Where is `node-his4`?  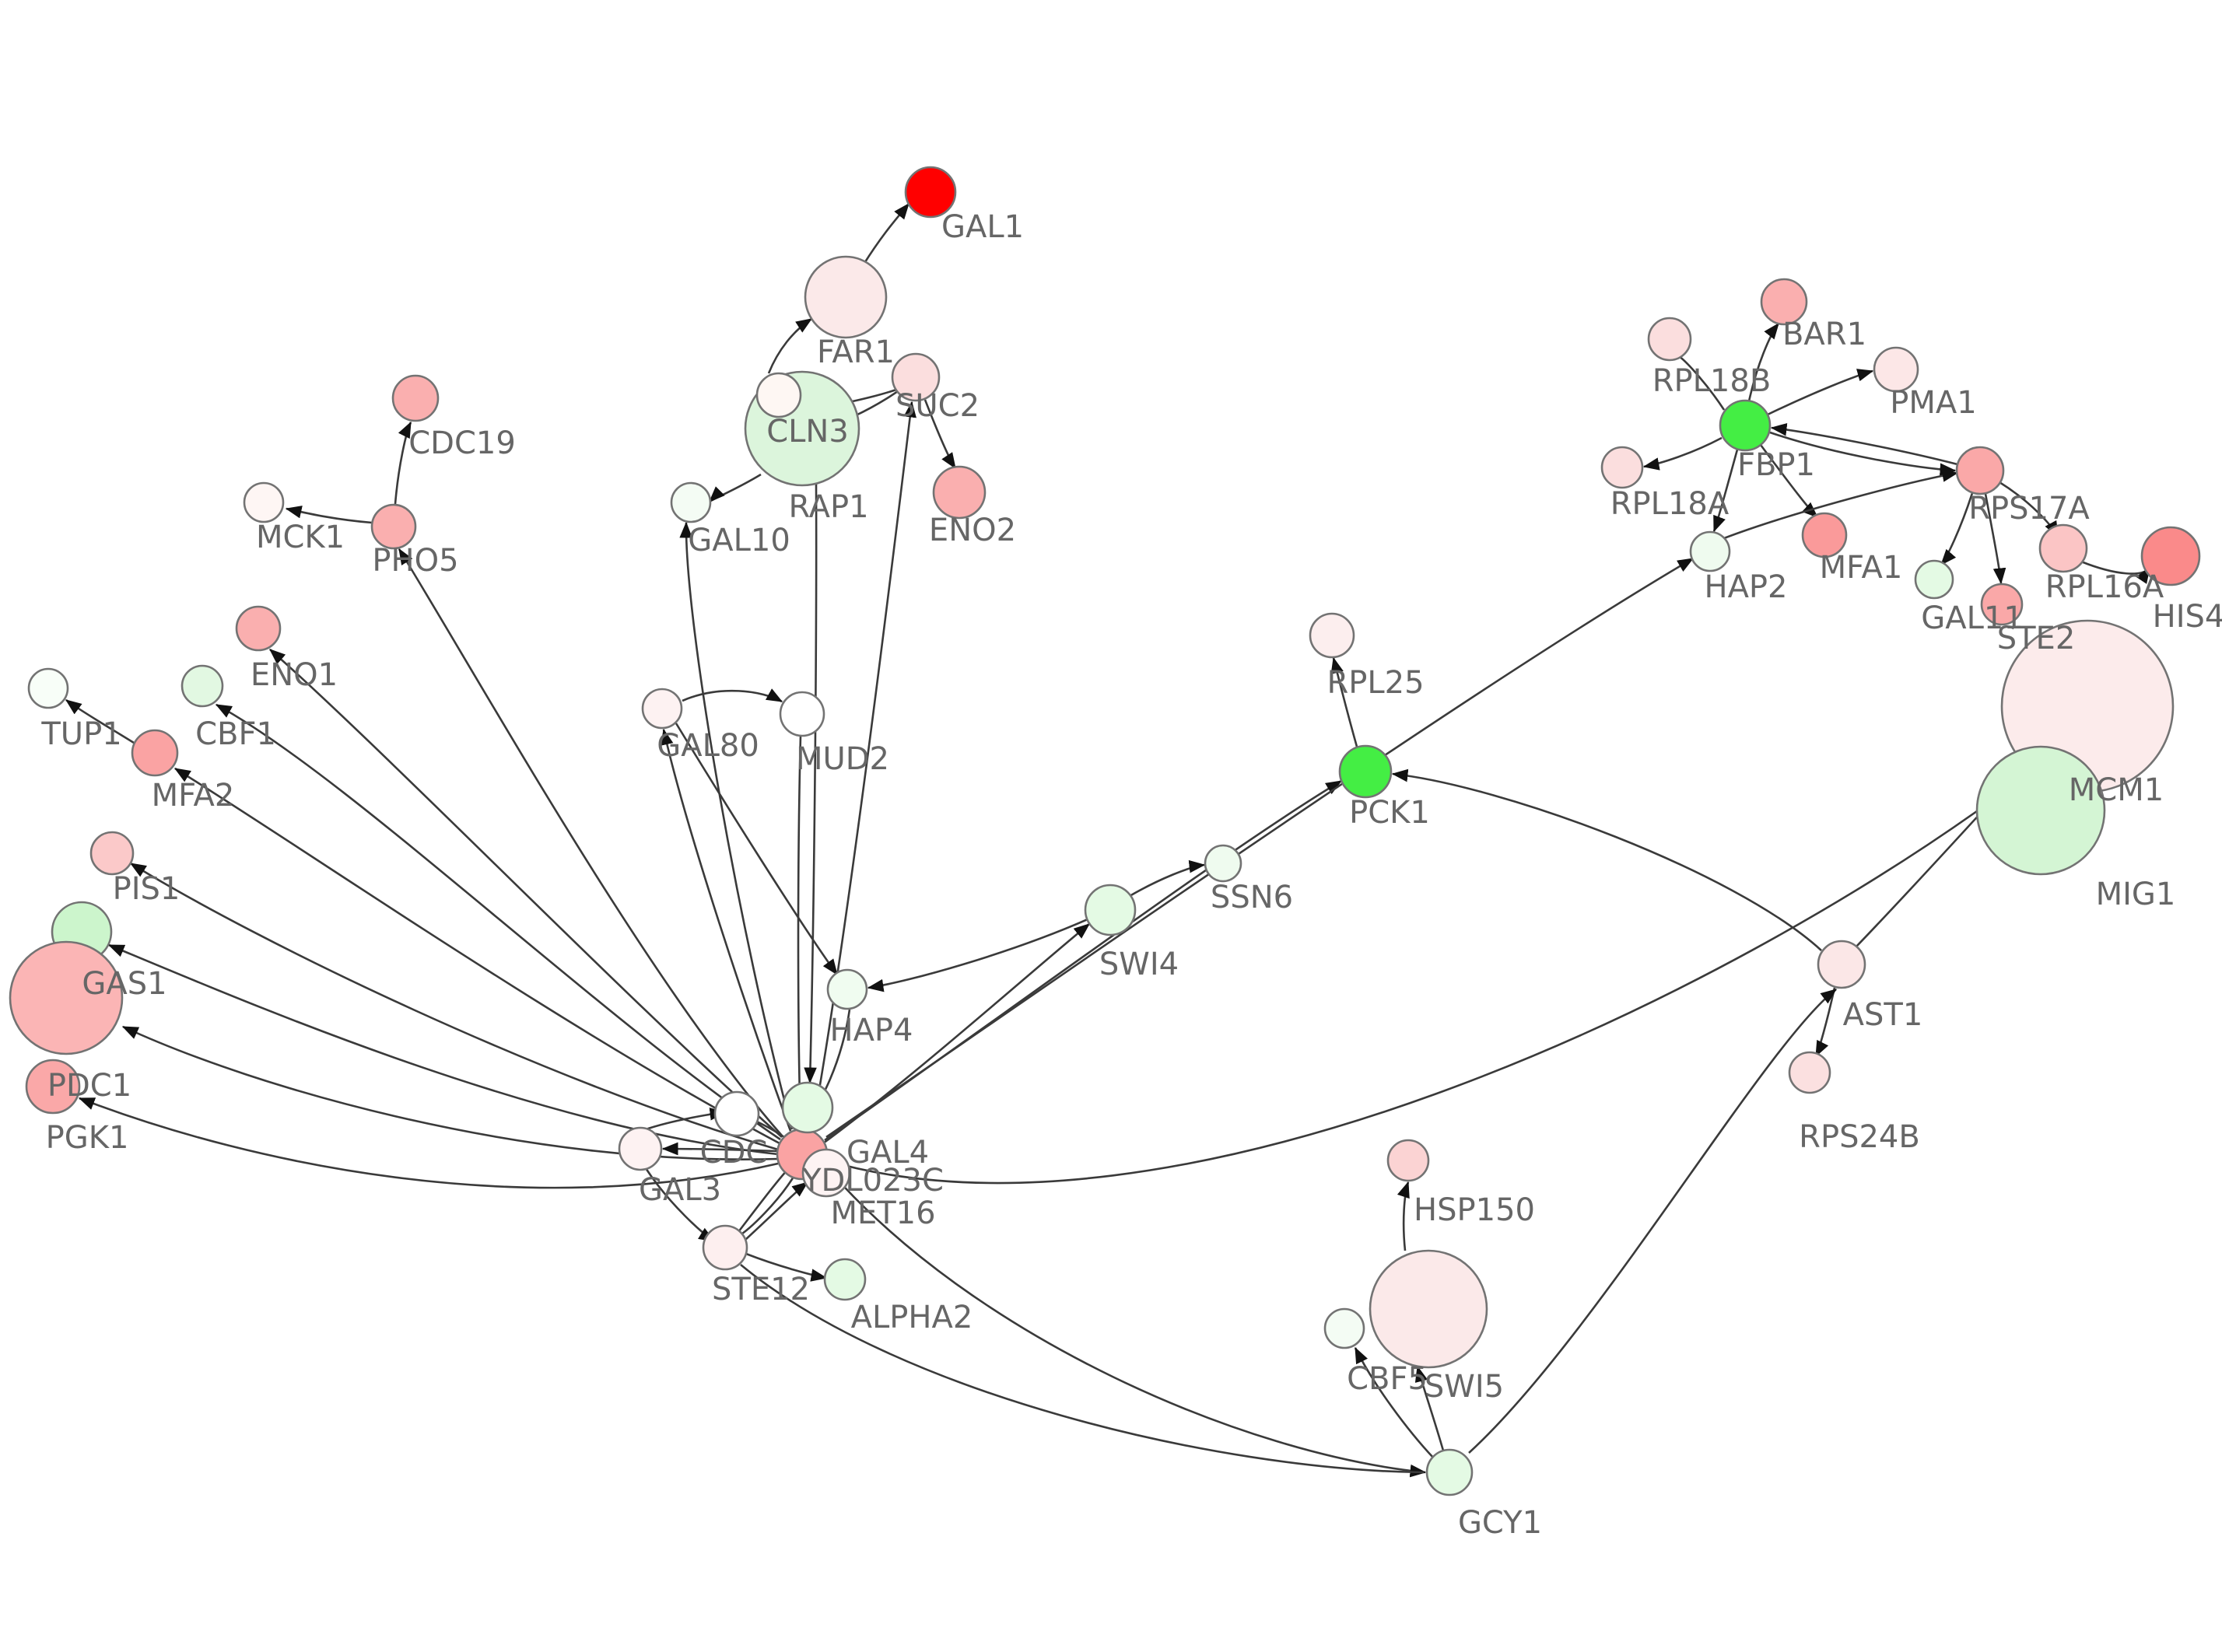
node-his4 is located at coordinates (2170, 556).